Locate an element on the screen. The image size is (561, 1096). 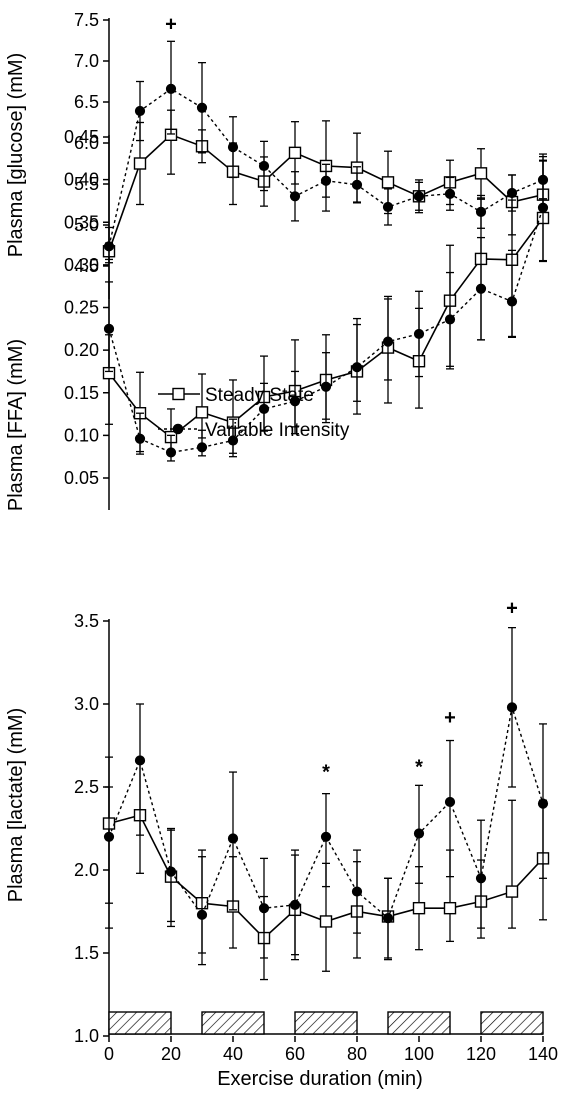
ffa-y-ticks: 0.05 0.10 0.15 0.20 0.25 0.30 0.35 0.40 0.45 is located at coordinates (87, 318).